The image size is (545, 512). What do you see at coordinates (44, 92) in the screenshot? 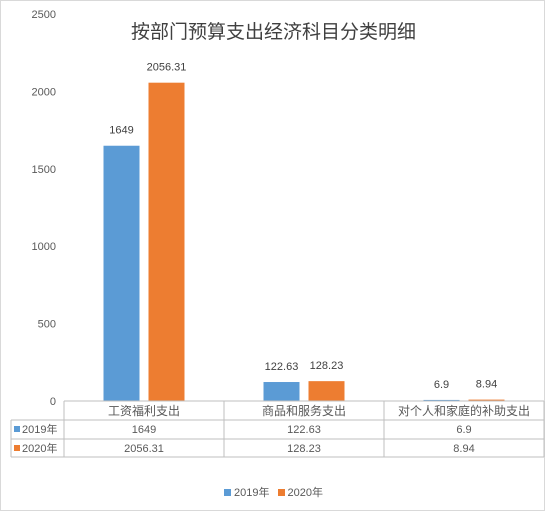
I see `y-tick-label: 2000` at bounding box center [44, 92].